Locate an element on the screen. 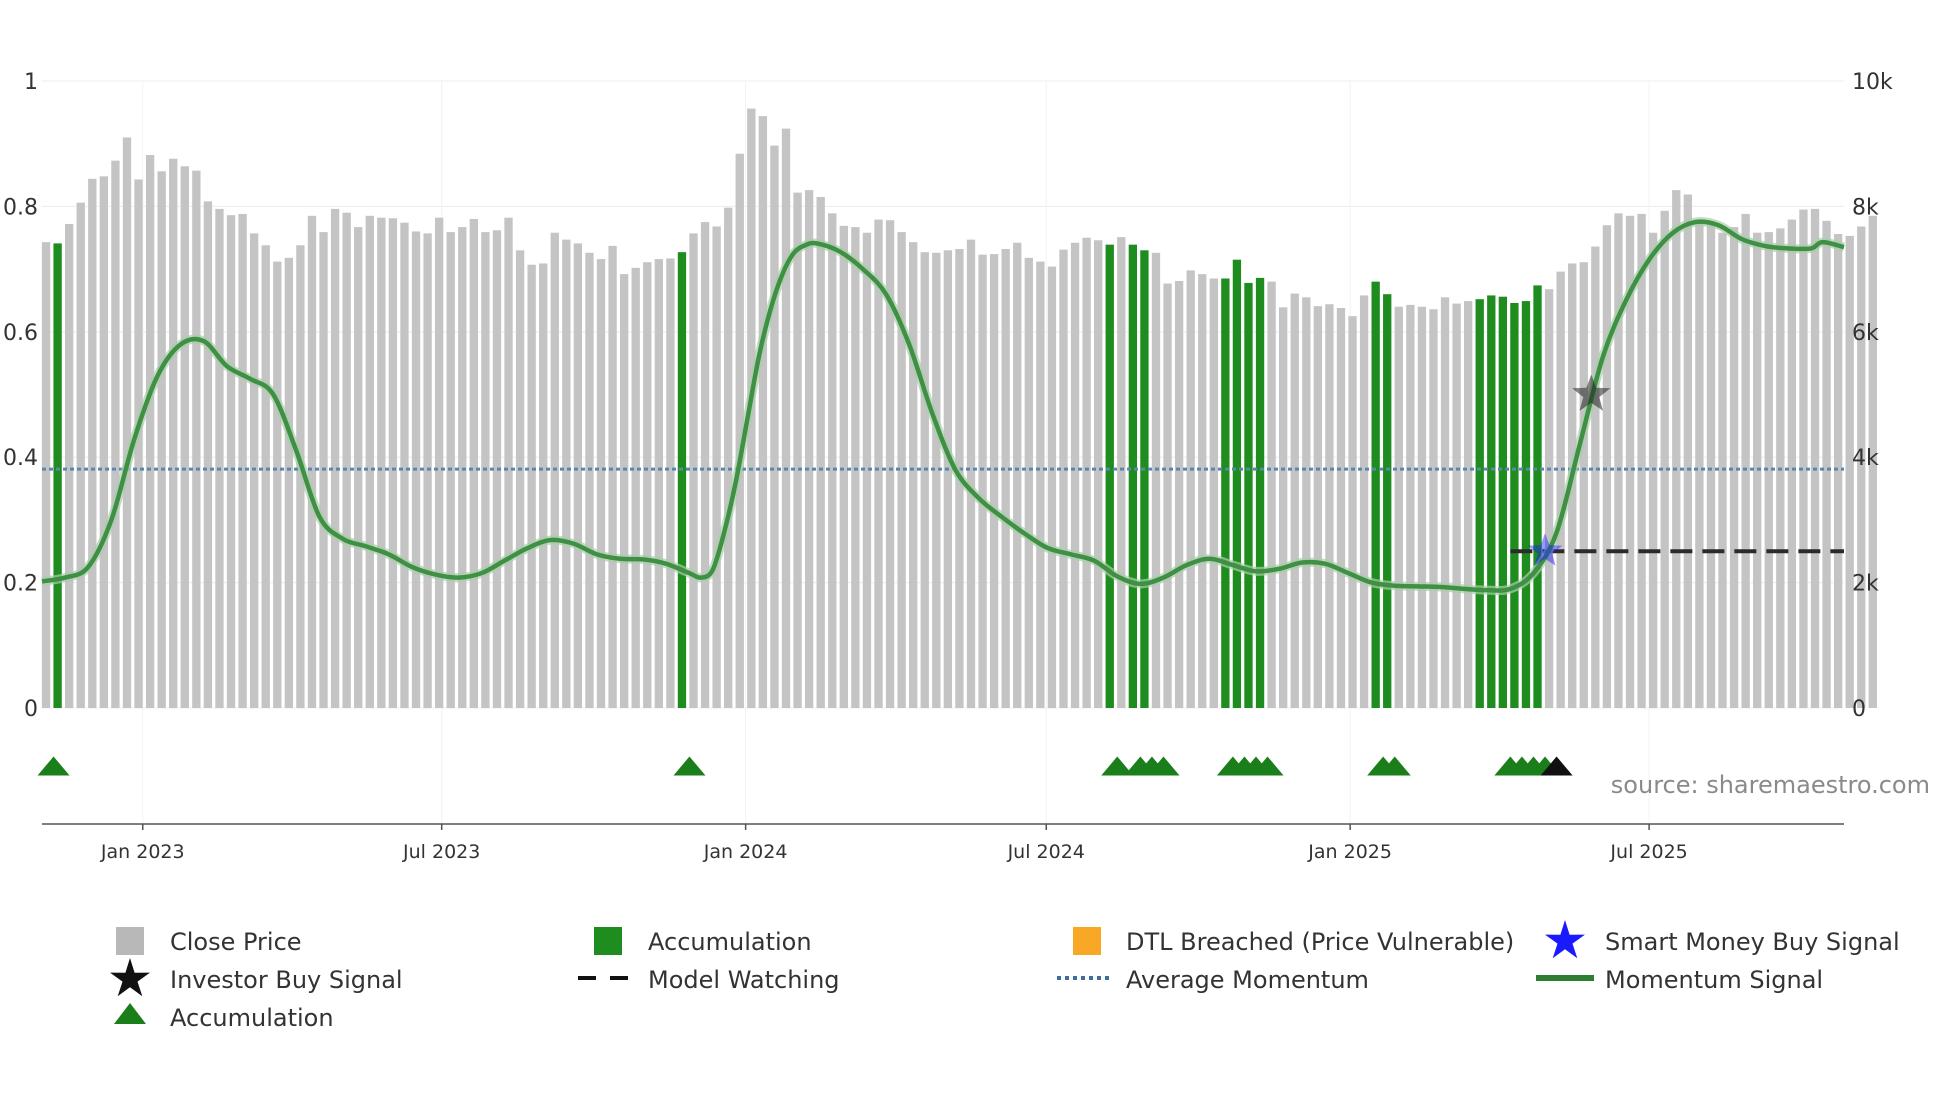  legend-label-close-price: Close Price is located at coordinates (236, 942).